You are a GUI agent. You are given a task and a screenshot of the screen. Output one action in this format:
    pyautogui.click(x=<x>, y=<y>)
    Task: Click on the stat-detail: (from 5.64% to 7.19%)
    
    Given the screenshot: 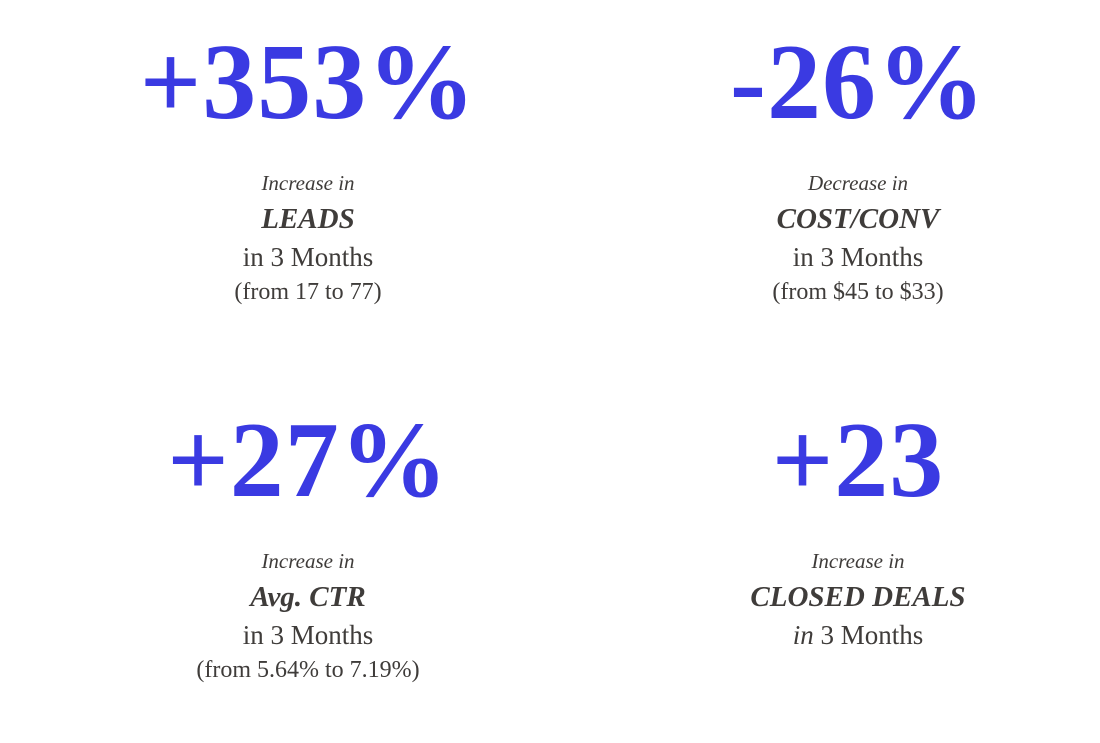 What is the action you would take?
    pyautogui.click(x=308, y=669)
    